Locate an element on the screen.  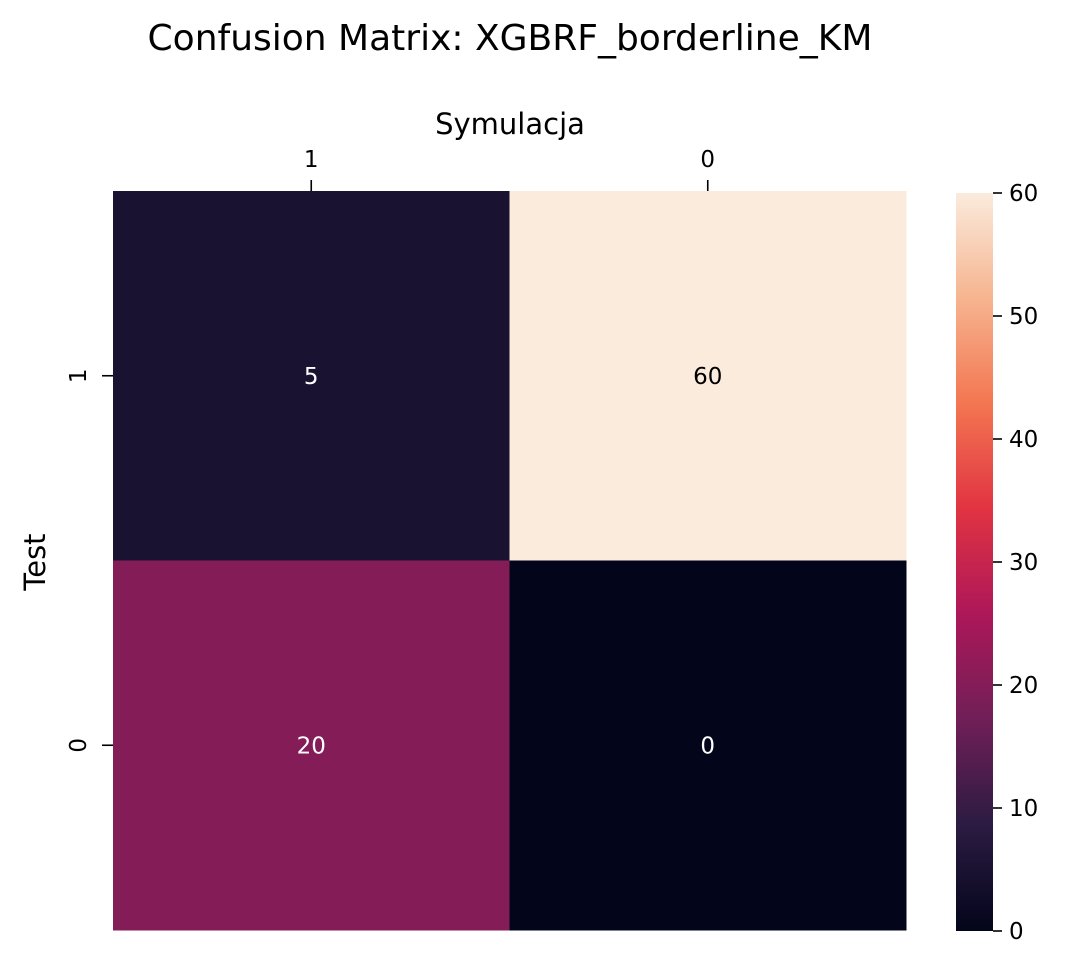
x-axis-label: Symulacja is located at coordinates (510, 124).